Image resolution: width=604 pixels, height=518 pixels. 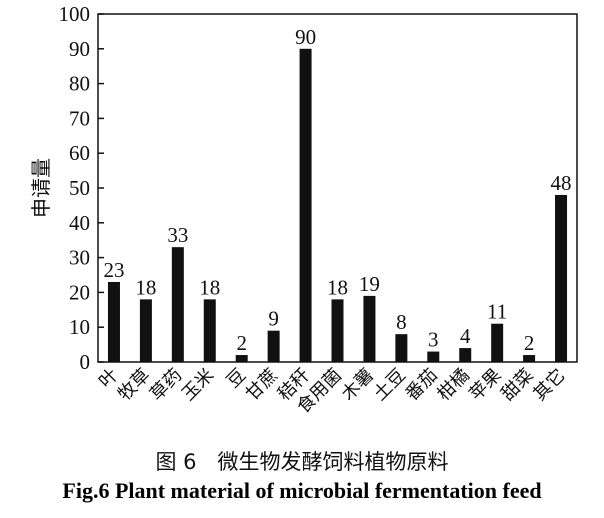 What do you see at coordinates (390, 385) in the screenshot?
I see `x-tick-label: 土豆` at bounding box center [390, 385].